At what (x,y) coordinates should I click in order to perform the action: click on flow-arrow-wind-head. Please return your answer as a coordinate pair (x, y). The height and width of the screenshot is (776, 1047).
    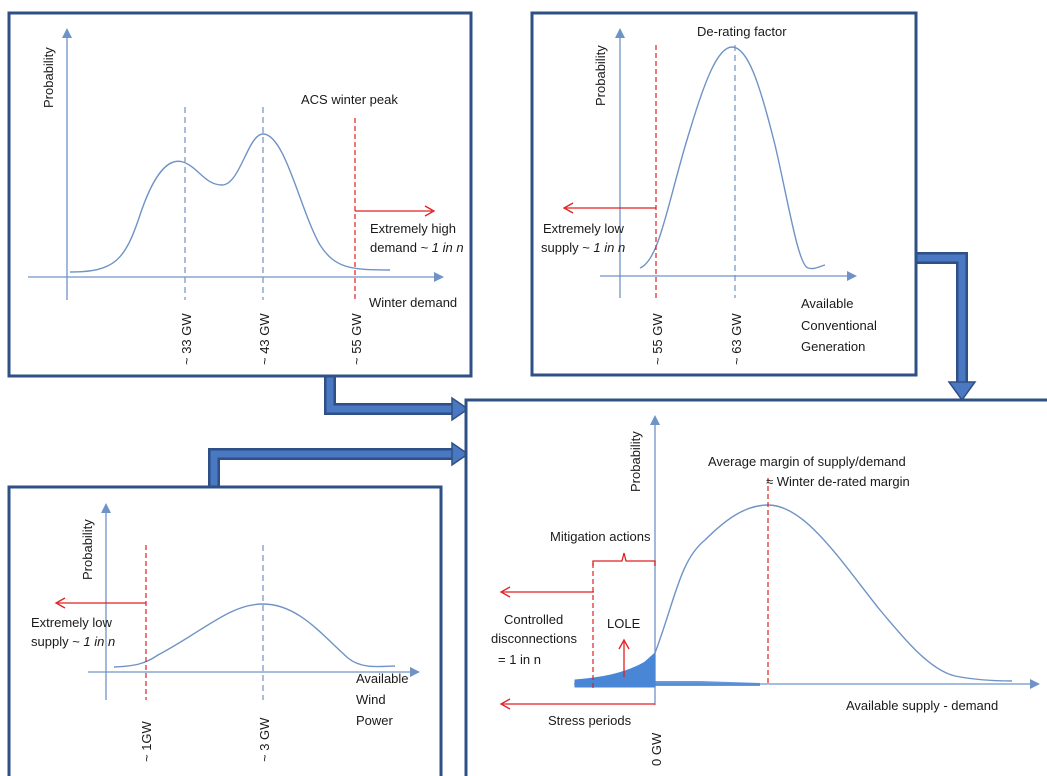
    Looking at the image, I should click on (460, 454).